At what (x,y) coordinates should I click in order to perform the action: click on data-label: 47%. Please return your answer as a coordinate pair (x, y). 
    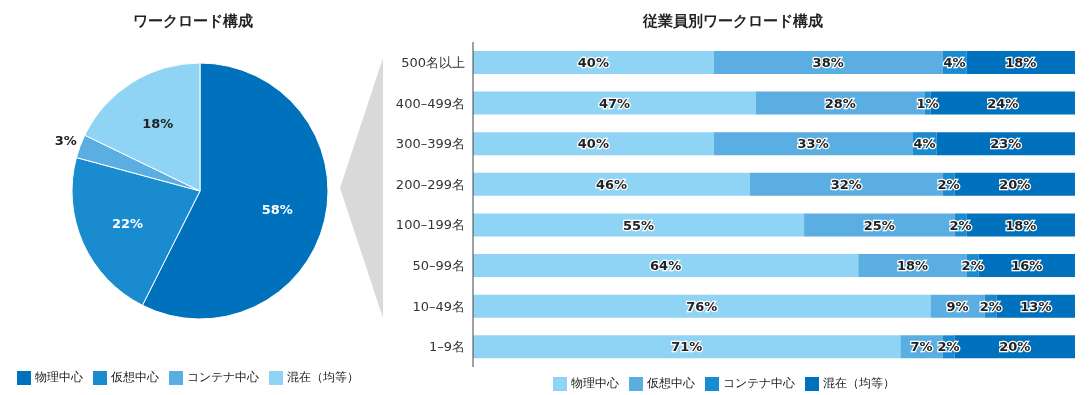
    Looking at the image, I should click on (614, 103).